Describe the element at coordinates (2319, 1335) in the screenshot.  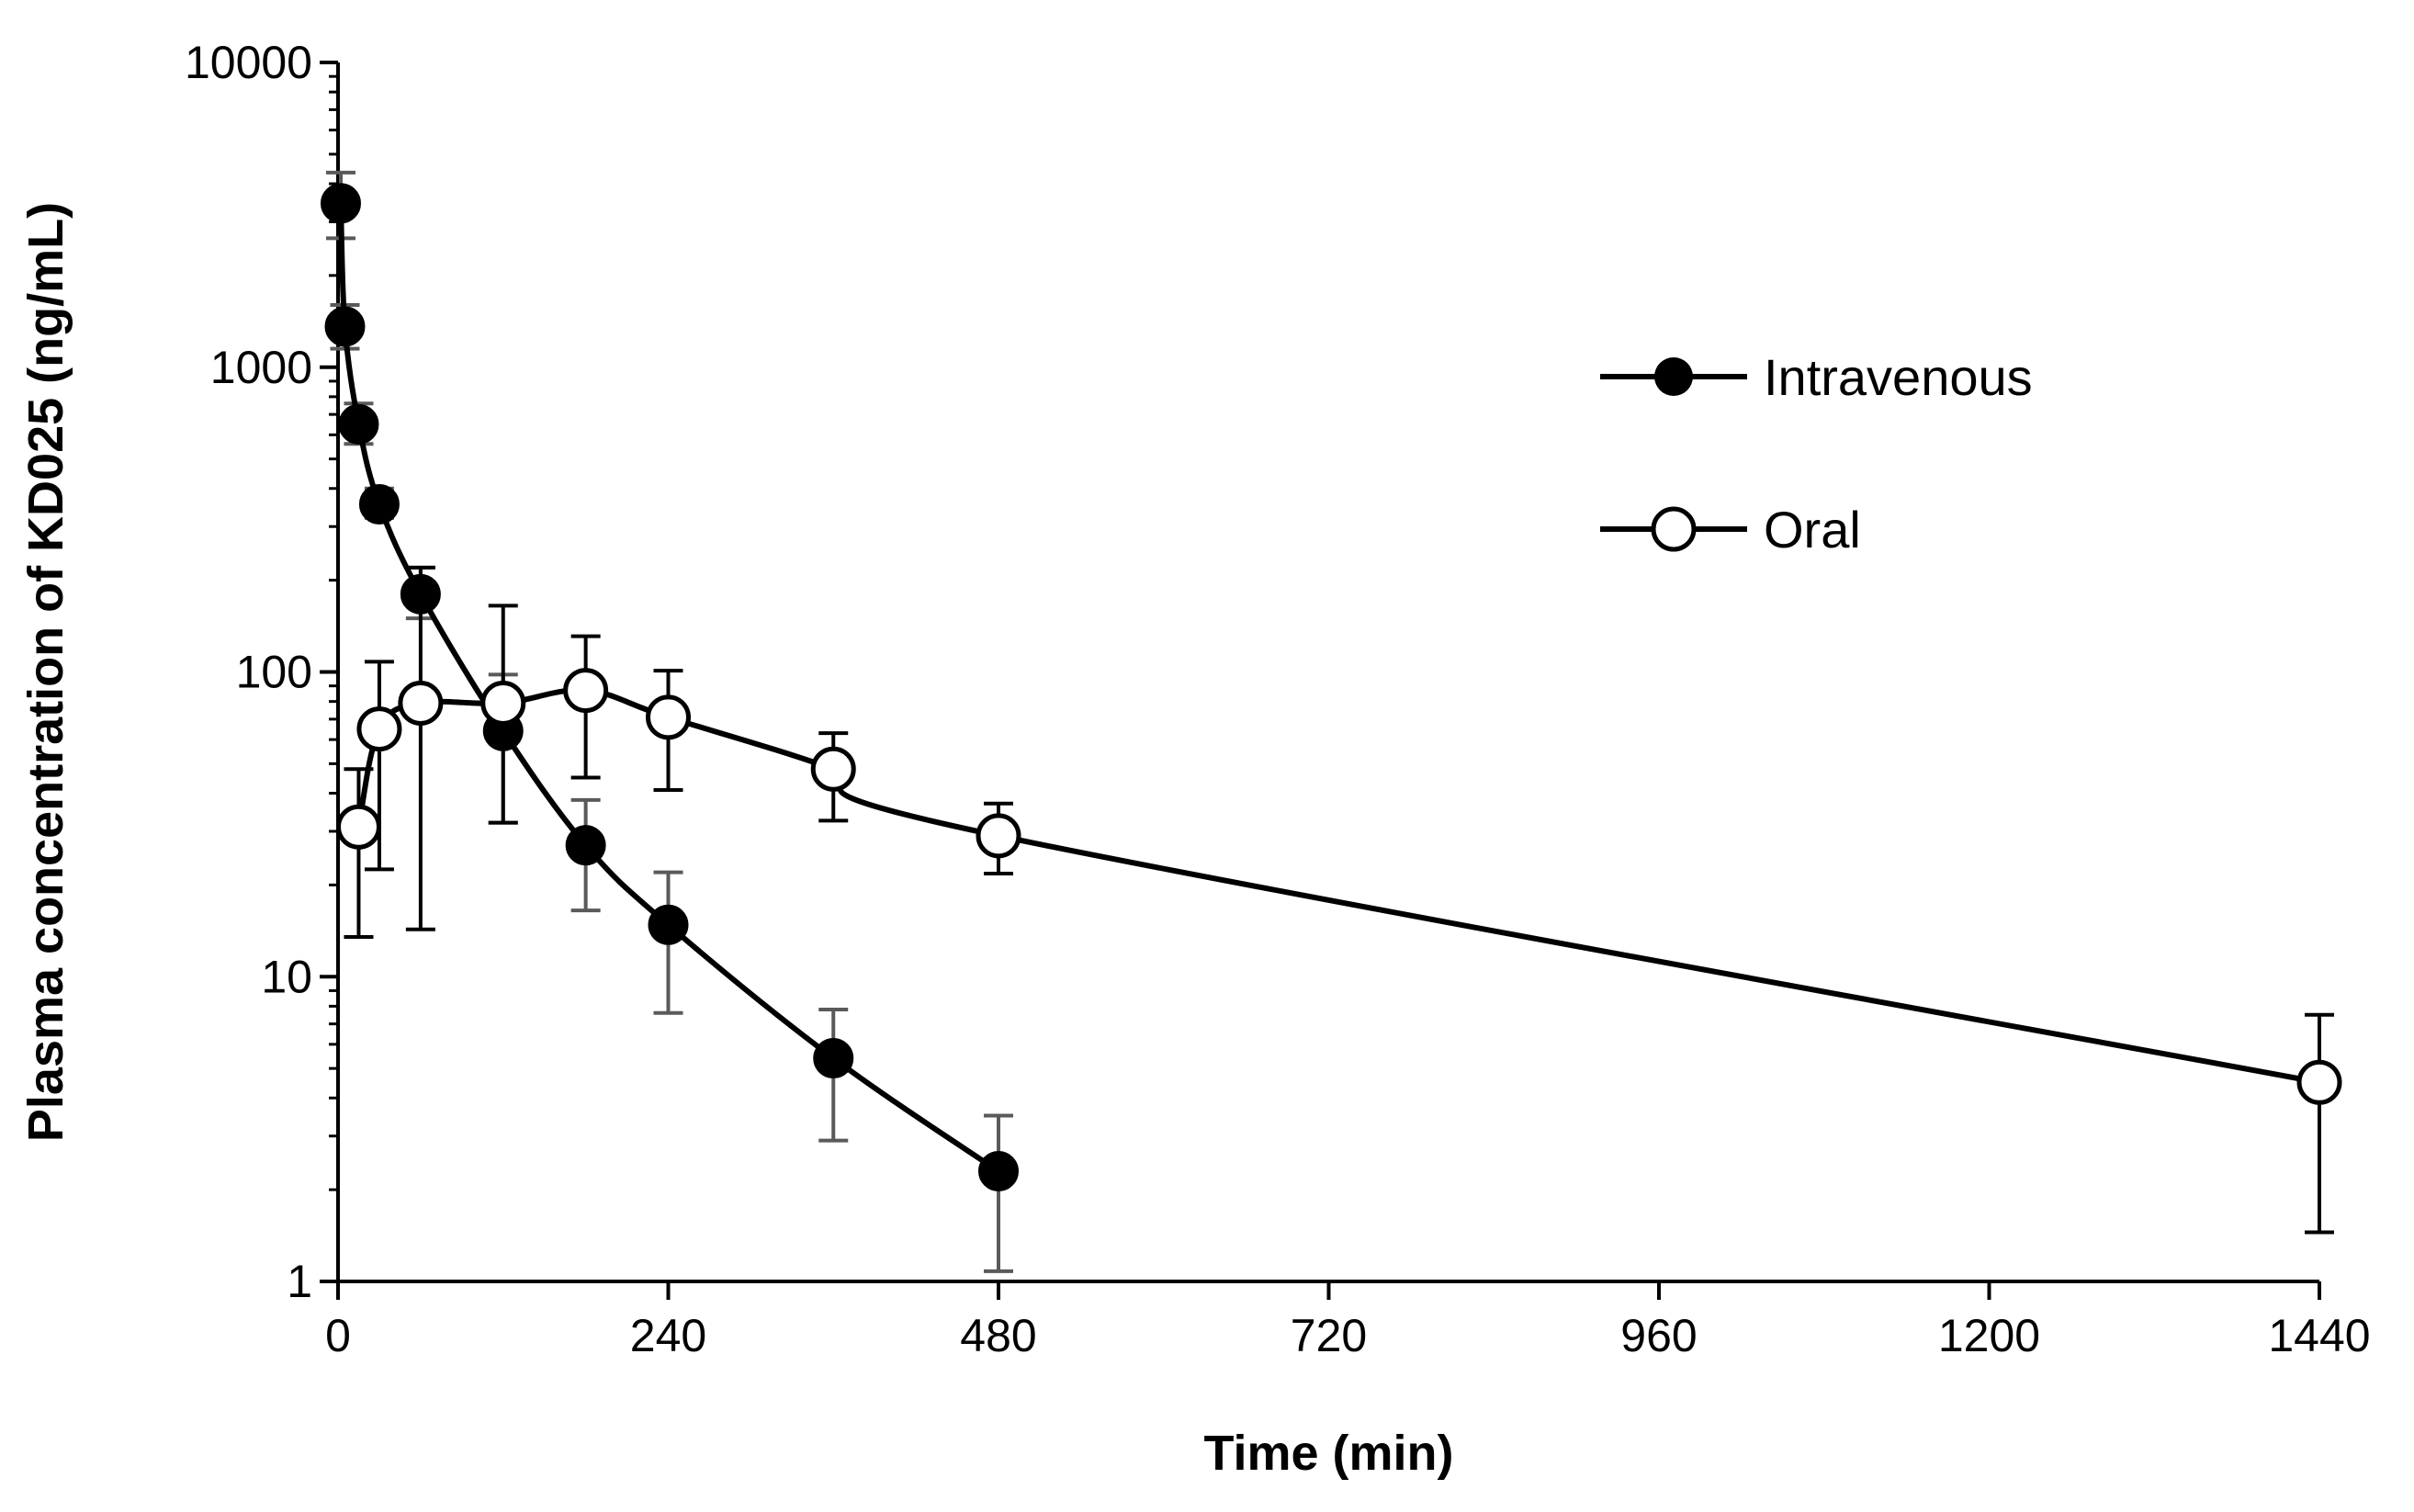
I see `x-tick-label: 1440` at that location.